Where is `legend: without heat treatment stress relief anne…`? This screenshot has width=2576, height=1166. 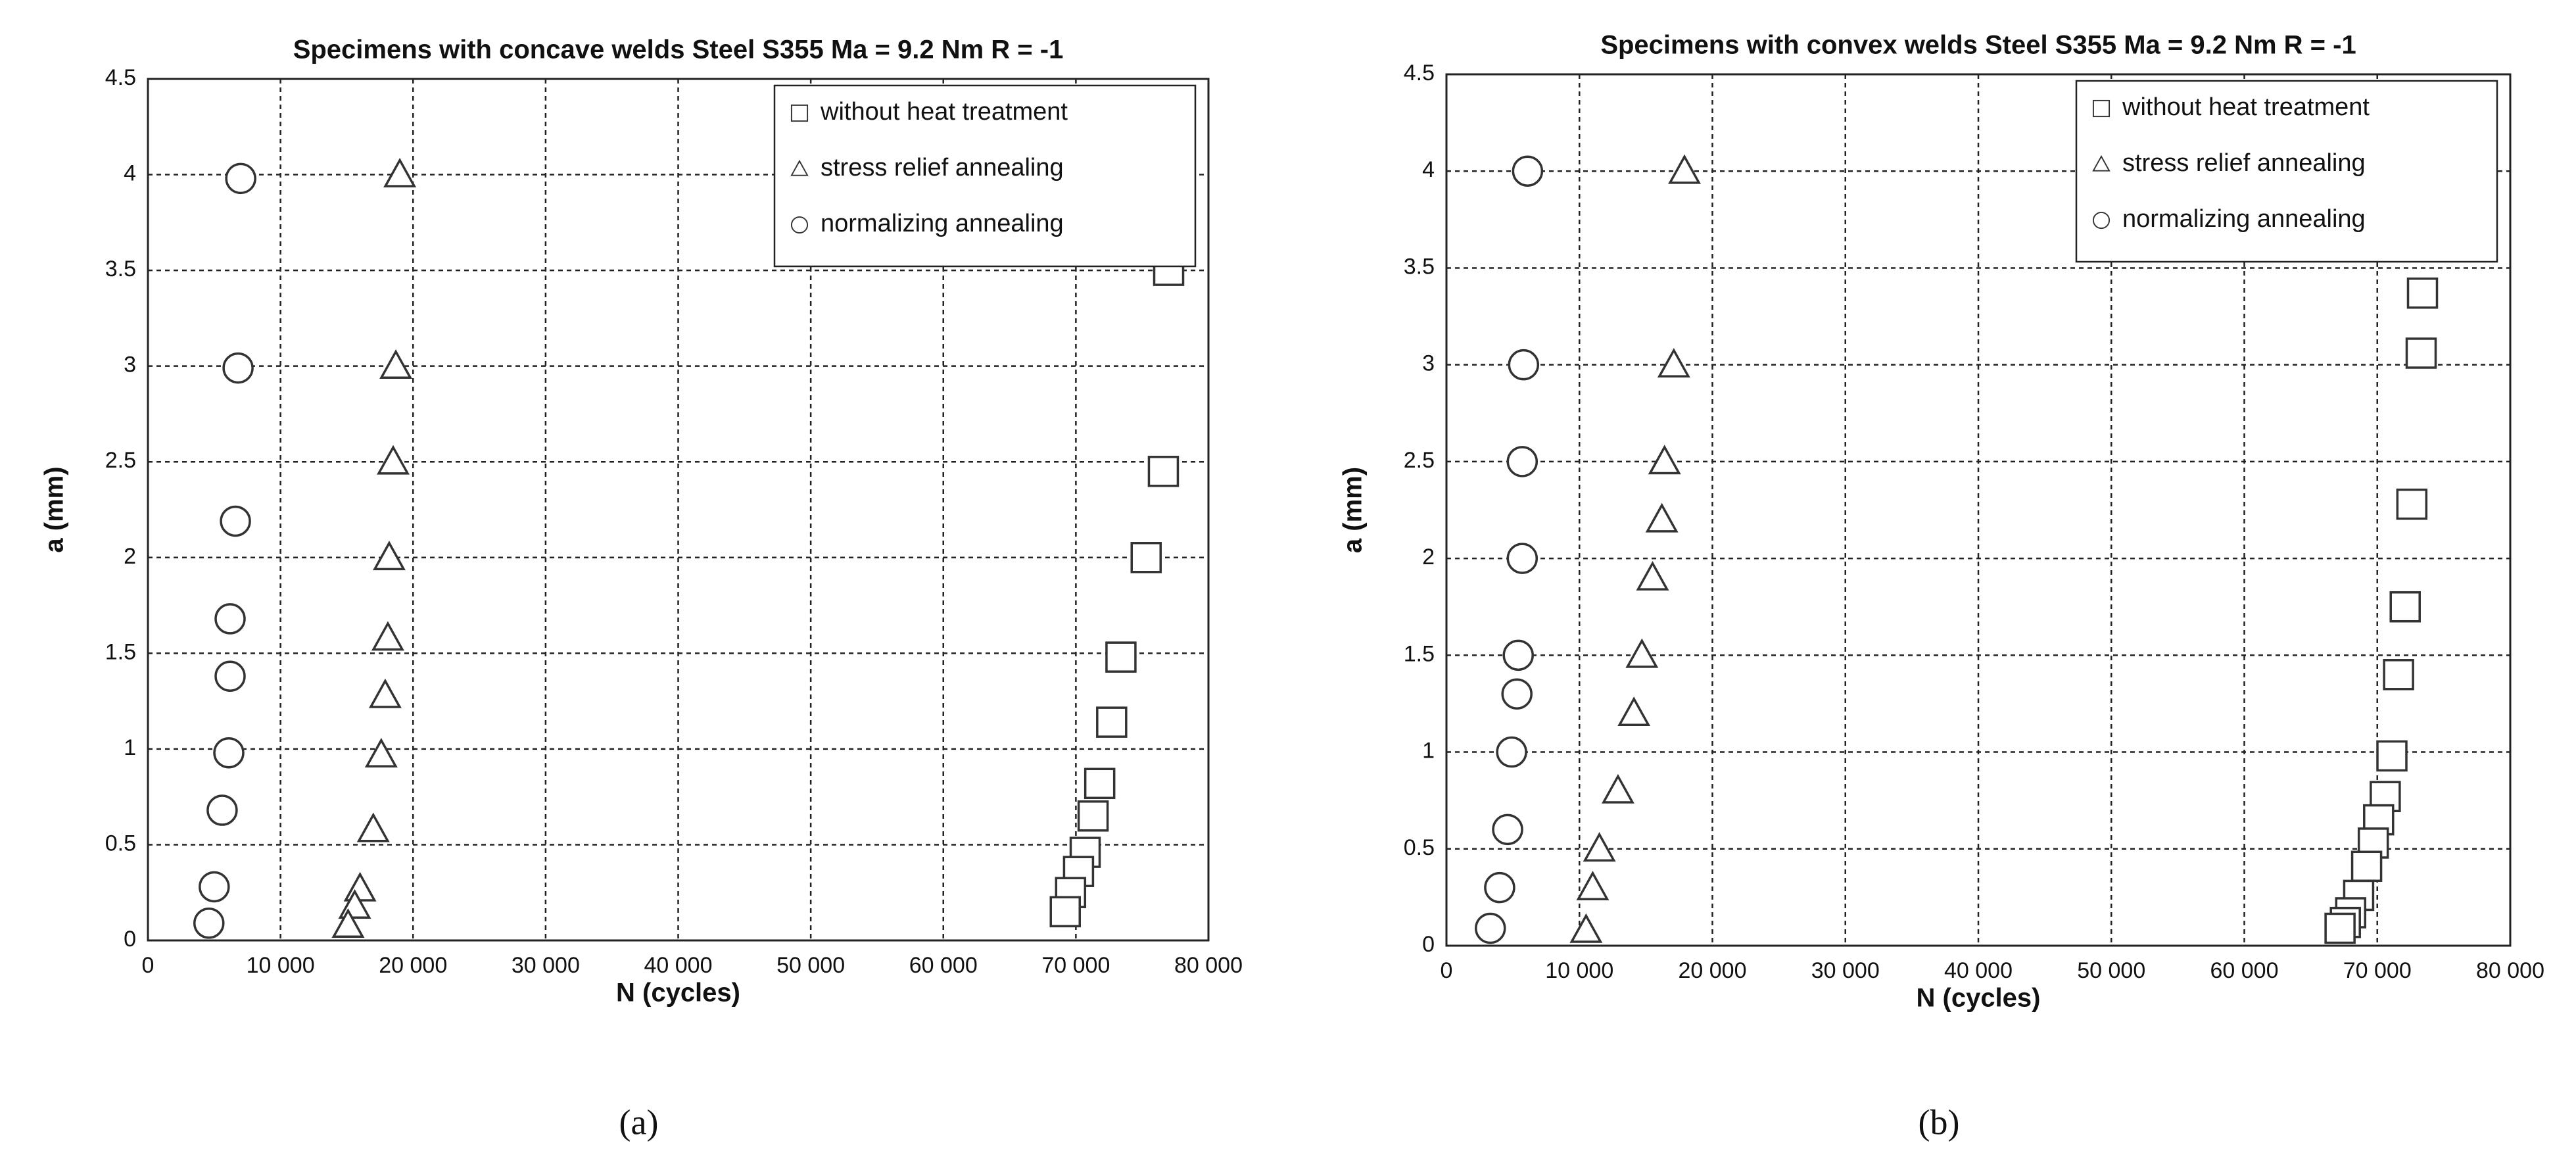
legend: without heat treatment stress relief anne… is located at coordinates (985, 176).